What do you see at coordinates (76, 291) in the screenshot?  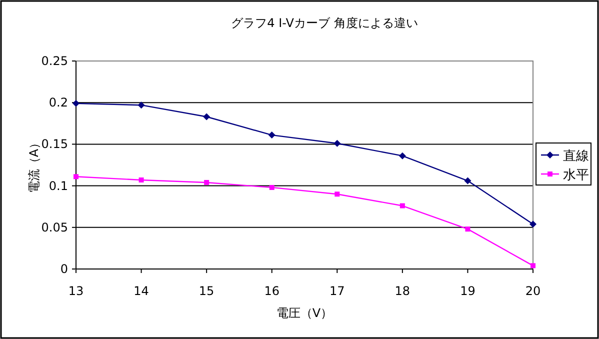 I see `x-tick-label: 13` at bounding box center [76, 291].